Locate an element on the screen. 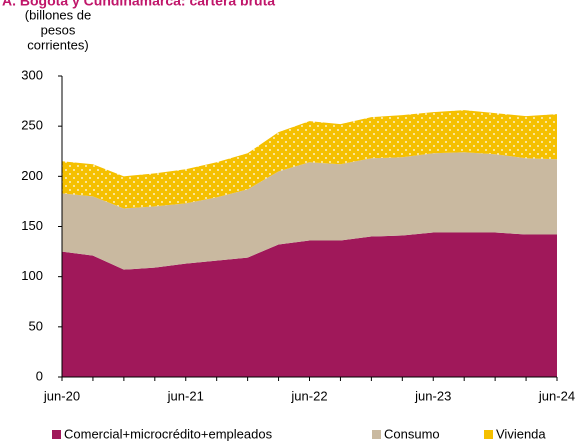 The width and height of the screenshot is (587, 443). x-tick-label: jun-24 is located at coordinates (556, 395).